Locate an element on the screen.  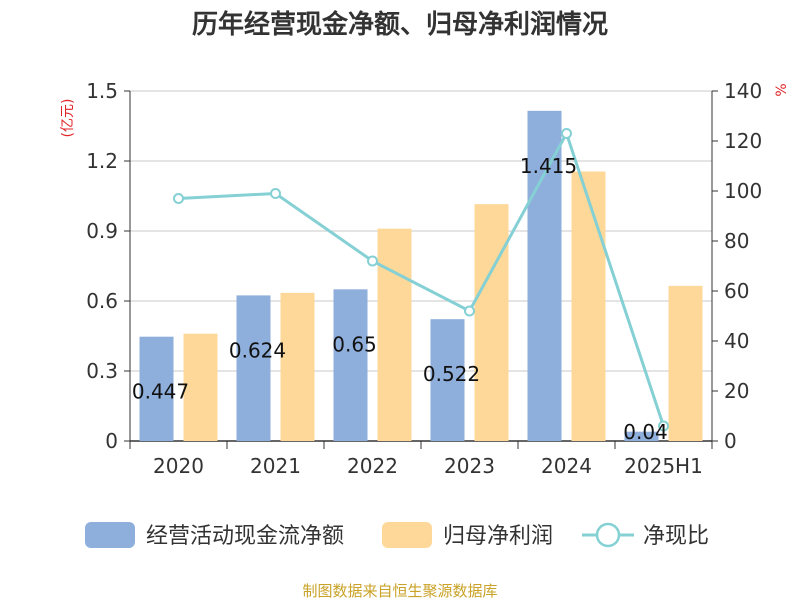
bar-value-label: 0.04 is located at coordinates (645, 432).